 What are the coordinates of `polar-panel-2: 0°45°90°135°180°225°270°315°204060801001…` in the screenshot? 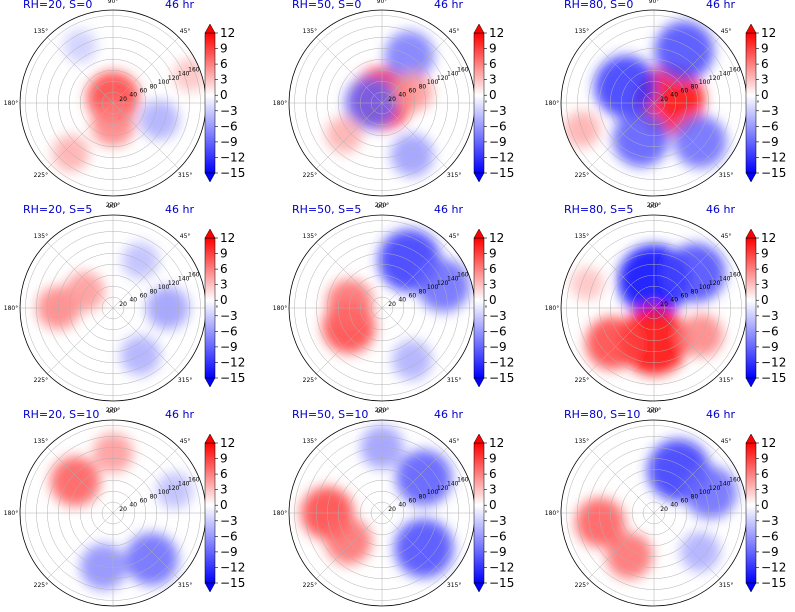 It's located at (394, 104).